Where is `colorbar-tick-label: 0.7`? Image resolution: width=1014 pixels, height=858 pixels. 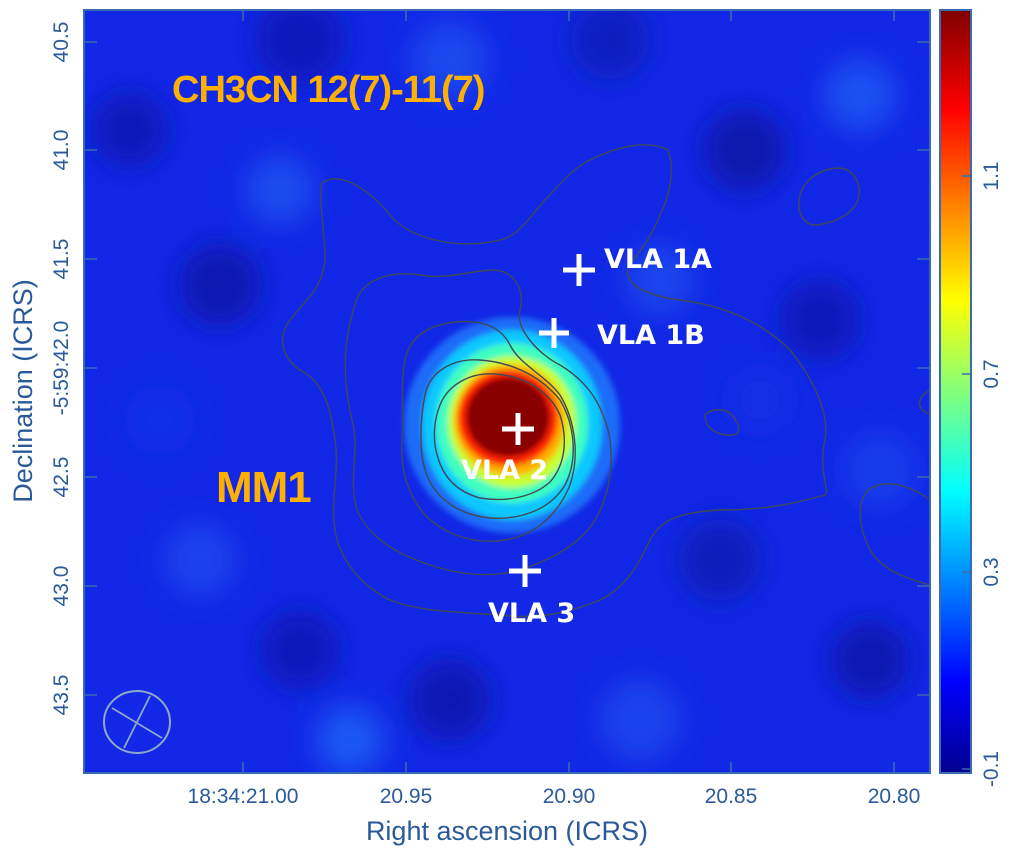 colorbar-tick-label: 0.7 is located at coordinates (991, 373).